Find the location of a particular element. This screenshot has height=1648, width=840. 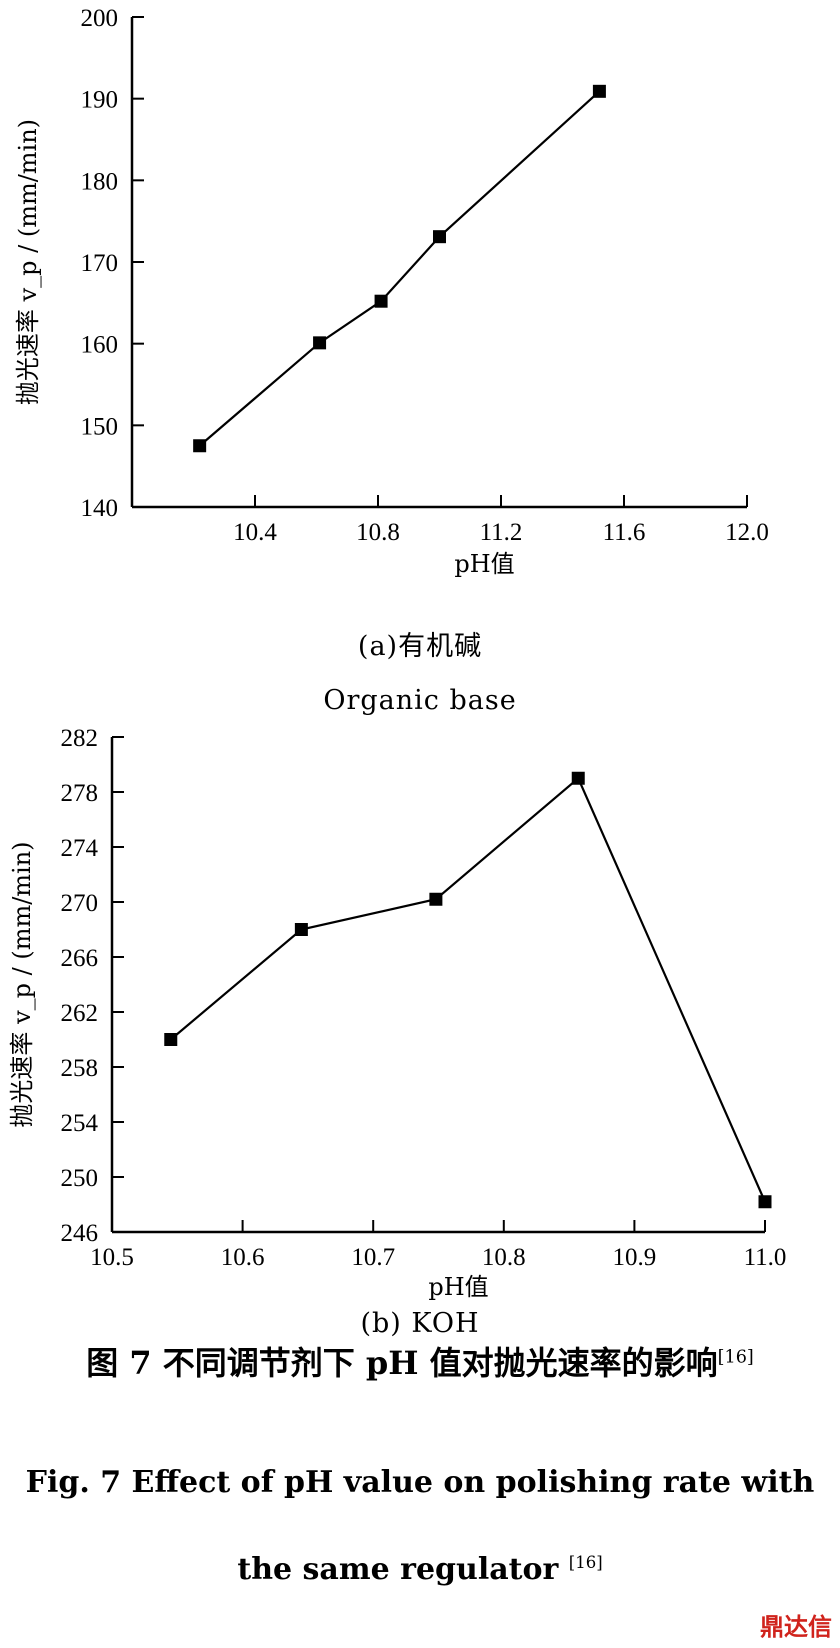

x-tick-label: 10.5 is located at coordinates (112, 1257).